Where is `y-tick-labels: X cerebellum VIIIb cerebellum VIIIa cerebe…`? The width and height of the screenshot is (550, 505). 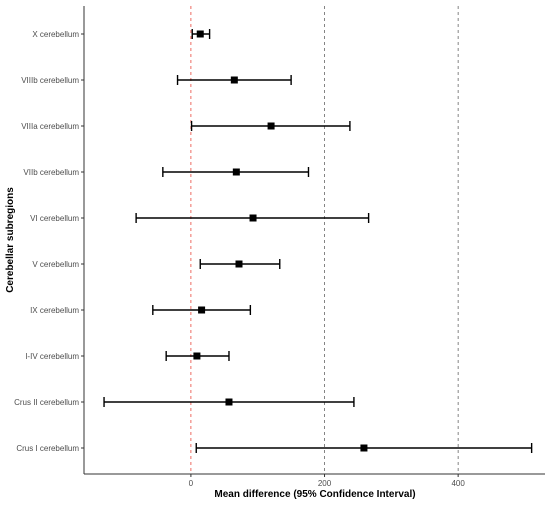 y-tick-labels: X cerebellum VIIIb cerebellum VIIIa cerebe… is located at coordinates (46, 241).